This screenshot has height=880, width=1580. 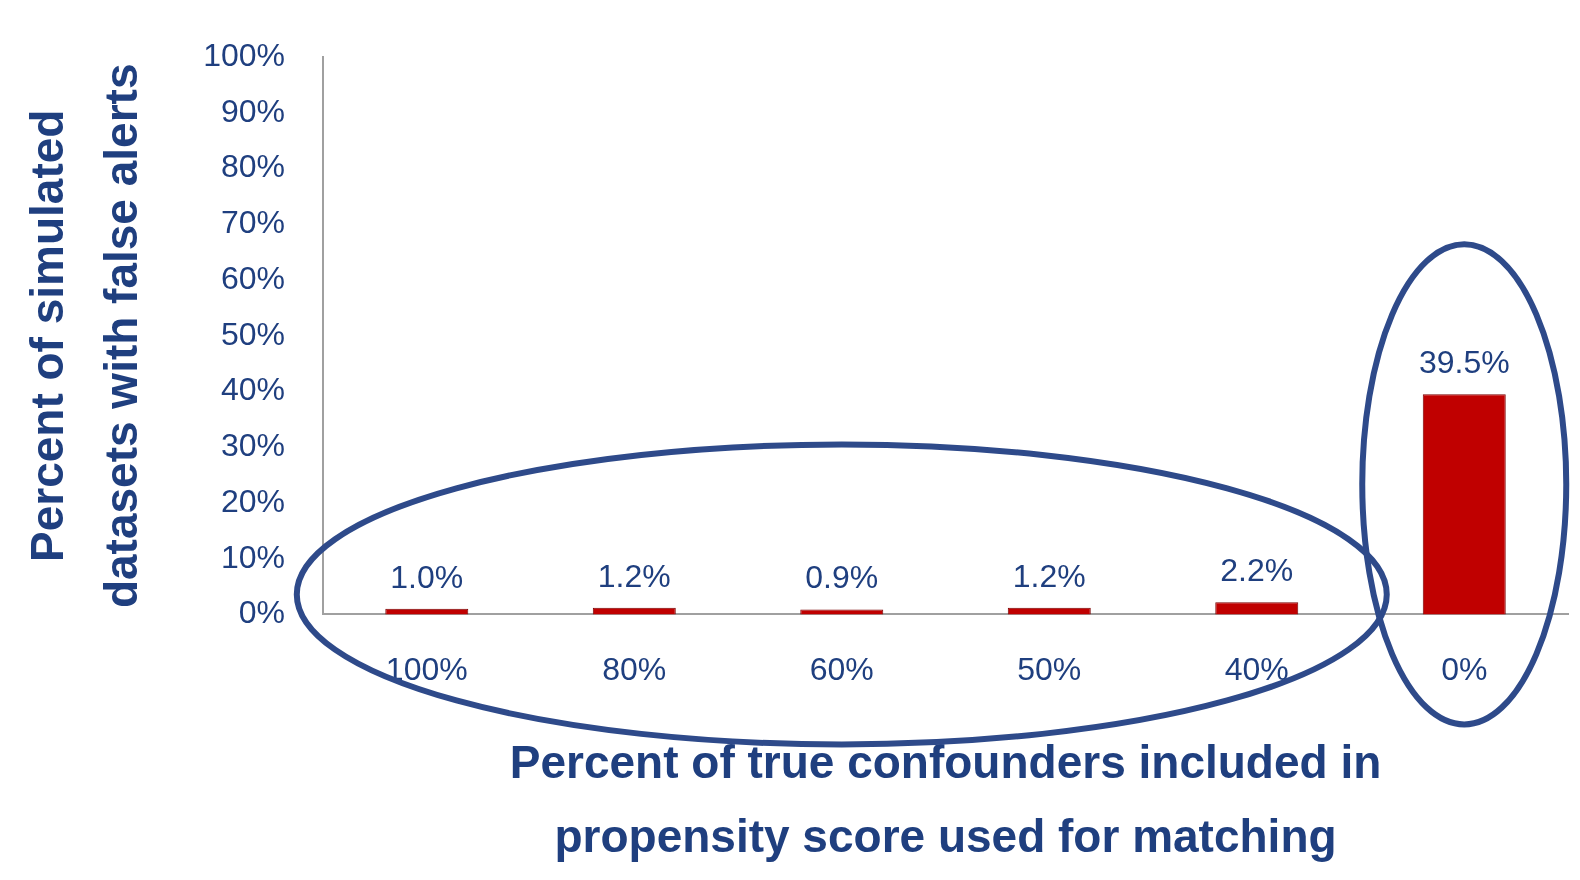 What do you see at coordinates (427, 576) in the screenshot?
I see `data-label: 1.0%` at bounding box center [427, 576].